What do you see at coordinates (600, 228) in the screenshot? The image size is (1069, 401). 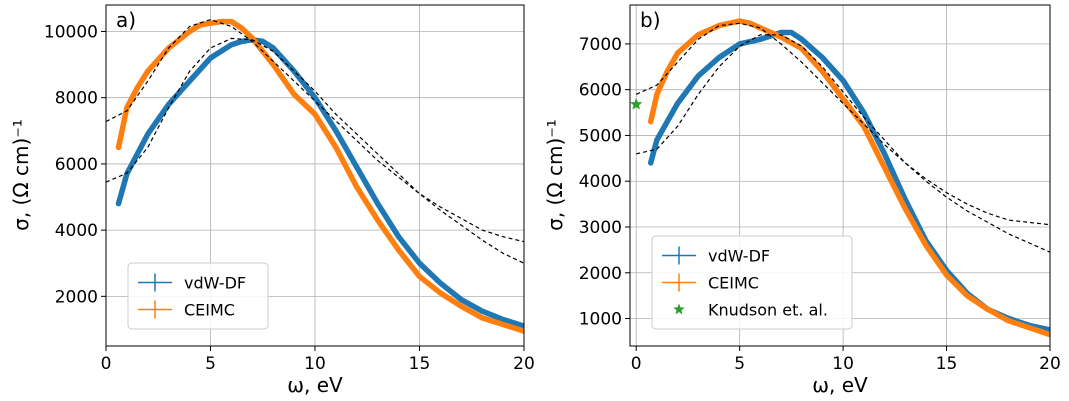 I see `y-tick-label: 3000` at bounding box center [600, 228].